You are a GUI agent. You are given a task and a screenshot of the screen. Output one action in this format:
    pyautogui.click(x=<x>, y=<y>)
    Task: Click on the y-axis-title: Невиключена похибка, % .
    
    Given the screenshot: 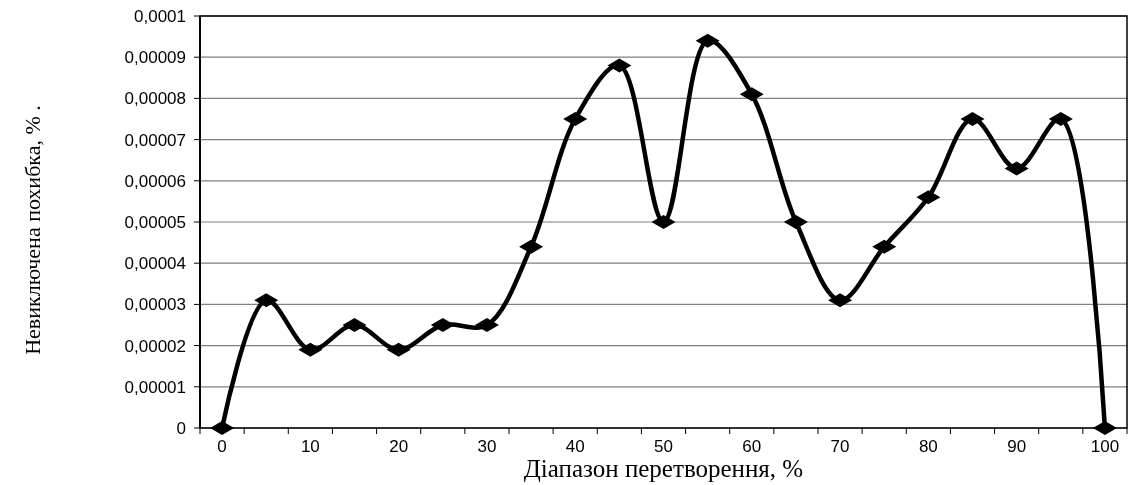 What is the action you would take?
    pyautogui.click(x=32, y=230)
    